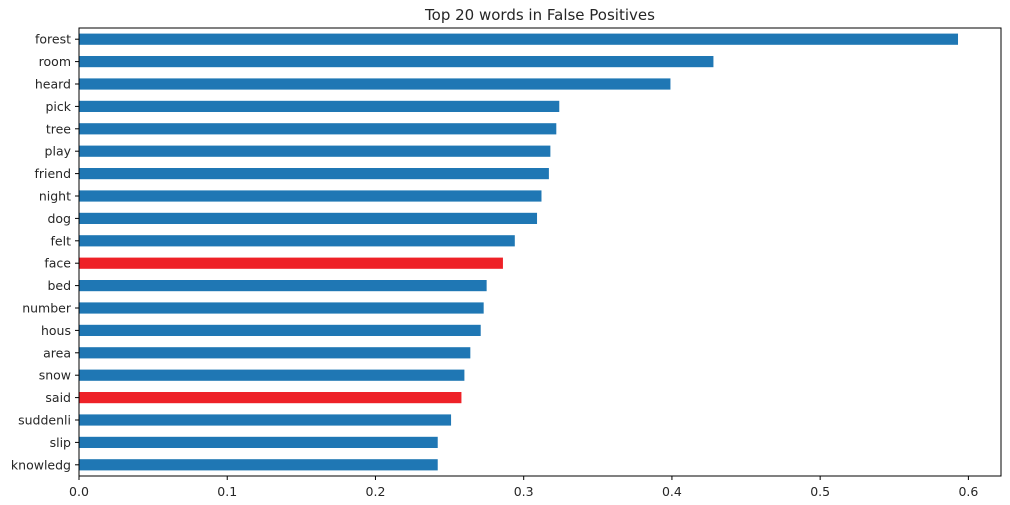 The height and width of the screenshot is (505, 1010). What do you see at coordinates (41, 464) in the screenshot?
I see `y-tick-label: knowledg` at bounding box center [41, 464].